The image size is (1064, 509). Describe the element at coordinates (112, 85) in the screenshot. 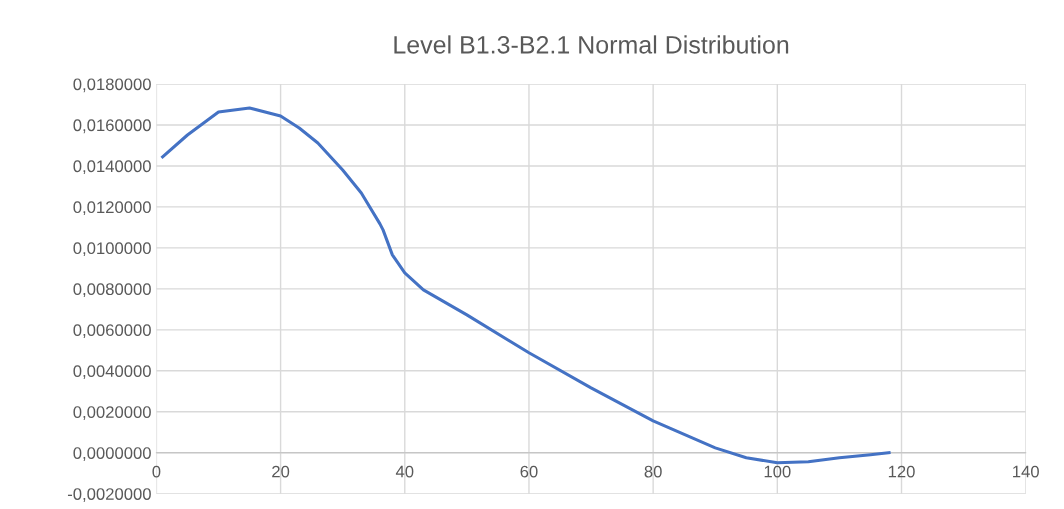

I see `y-tick-label: 0,0180000` at that location.